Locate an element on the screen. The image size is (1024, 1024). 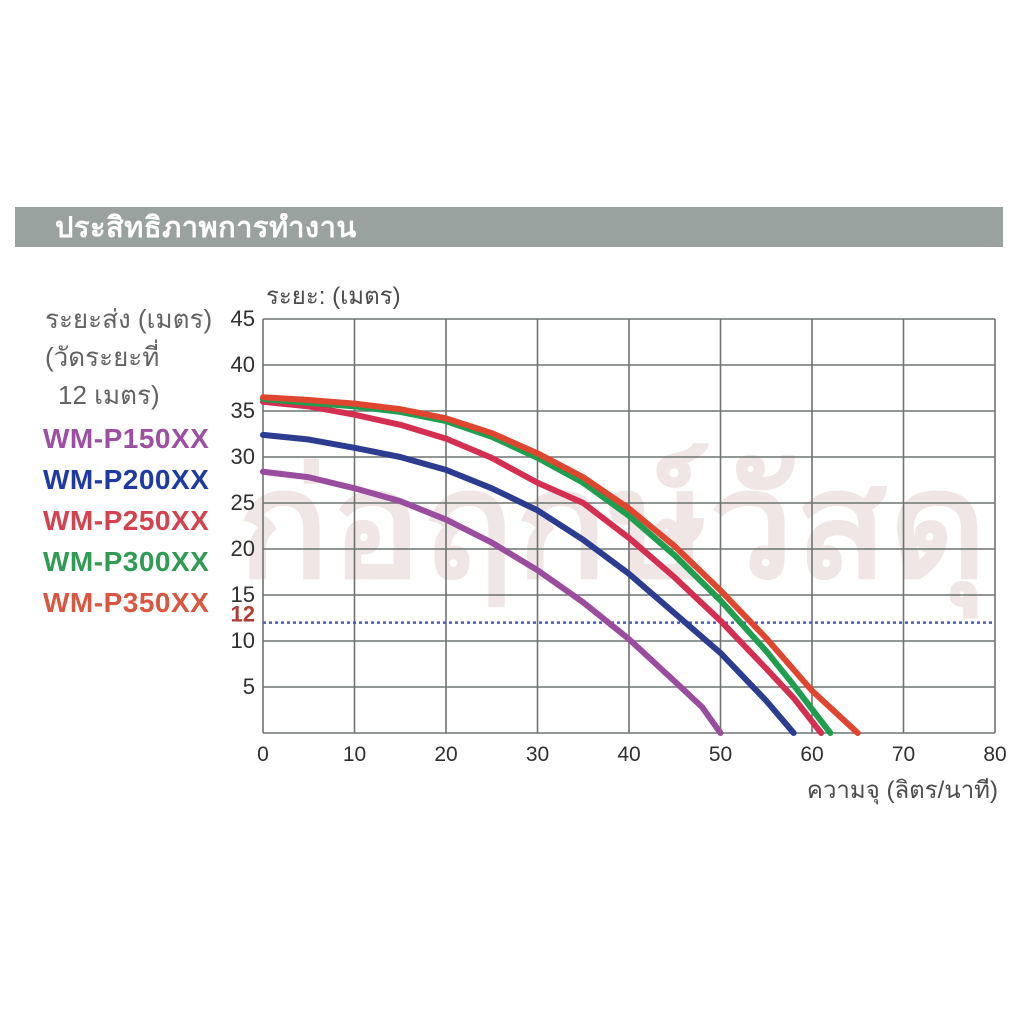
y-tick-label: 45 is located at coordinates (243, 318).